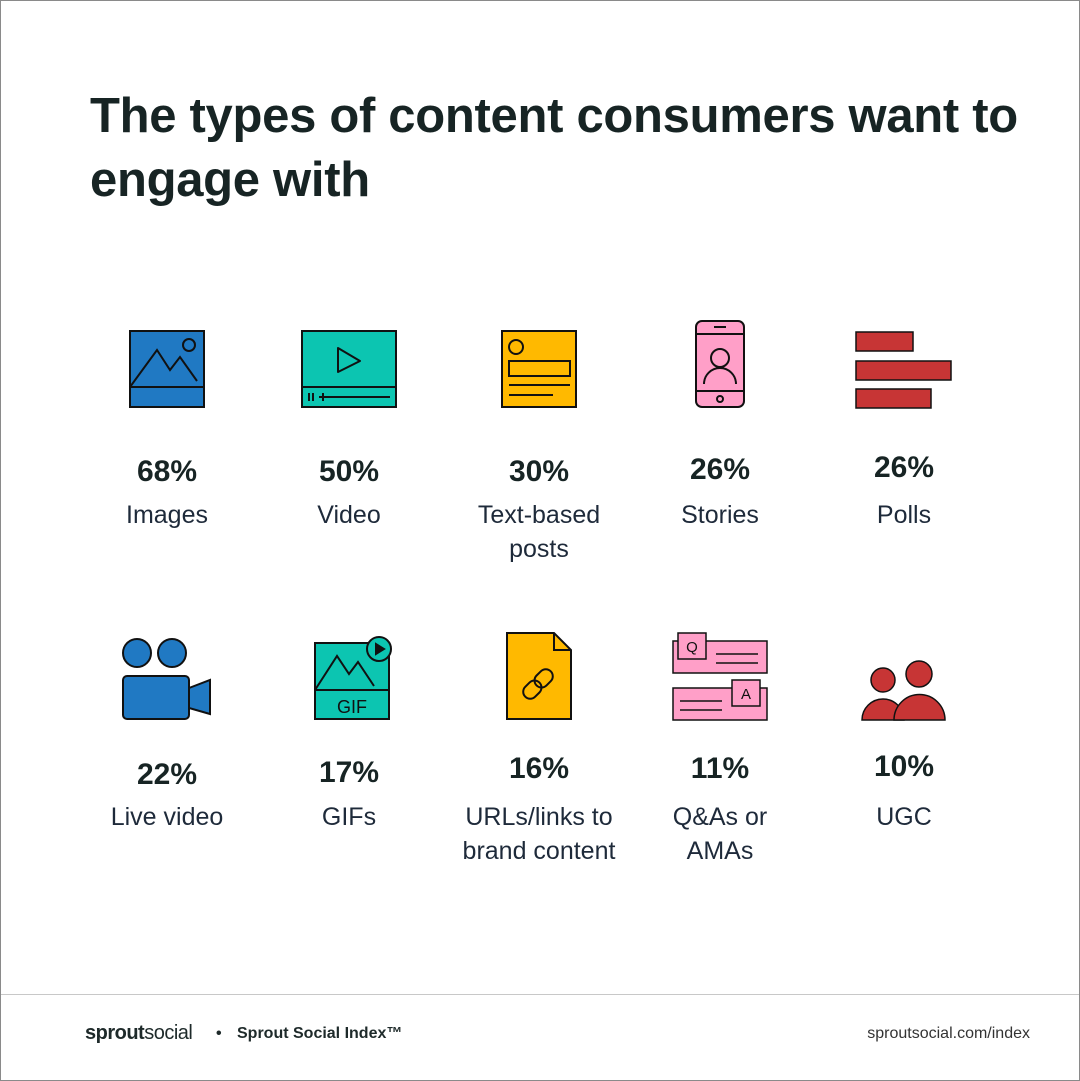 The width and height of the screenshot is (1080, 1081). Describe the element at coordinates (539, 446) in the screenshot. I see `item-text-posts: 30% Text-based posts` at that location.